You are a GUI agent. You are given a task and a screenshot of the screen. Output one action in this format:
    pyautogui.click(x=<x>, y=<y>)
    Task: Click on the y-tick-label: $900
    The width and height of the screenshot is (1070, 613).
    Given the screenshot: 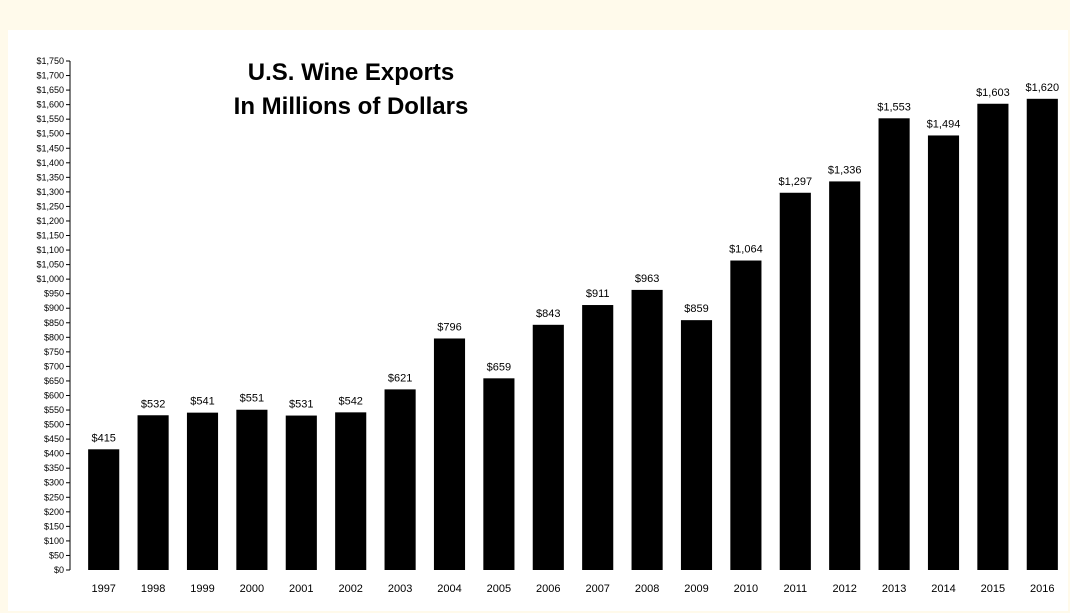 What is the action you would take?
    pyautogui.click(x=54, y=308)
    